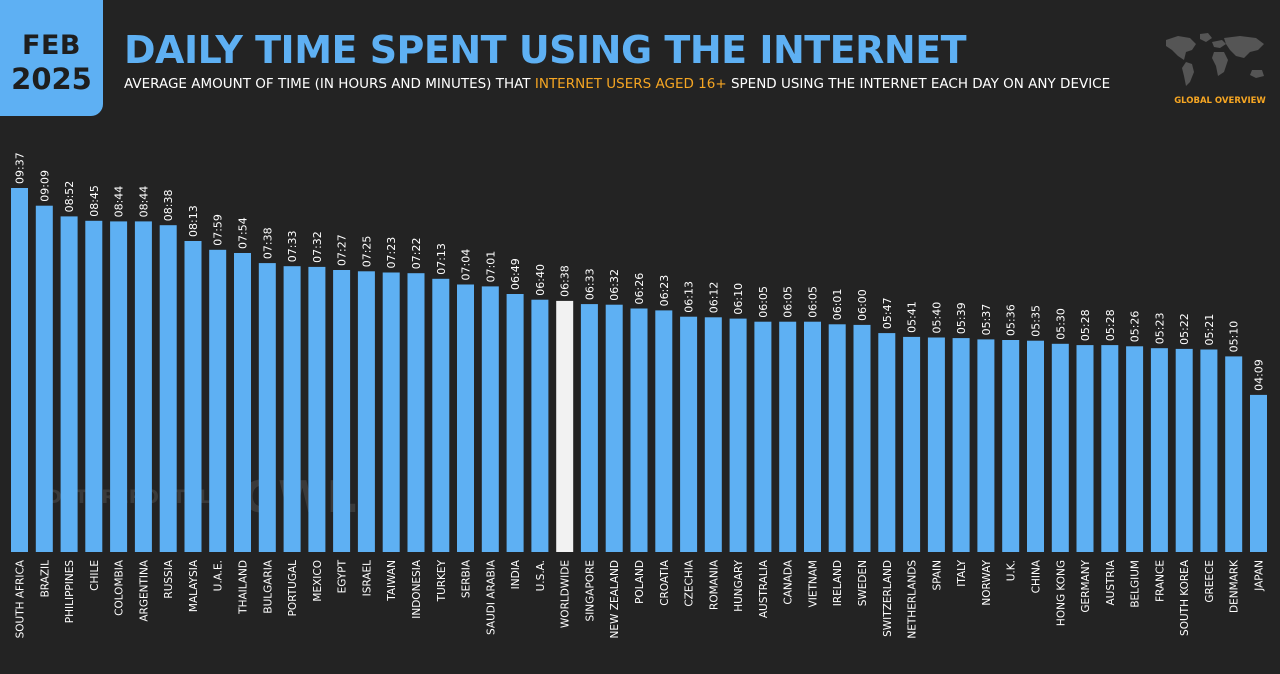  Describe the element at coordinates (1110, 448) in the screenshot. I see `bar-austria` at that location.